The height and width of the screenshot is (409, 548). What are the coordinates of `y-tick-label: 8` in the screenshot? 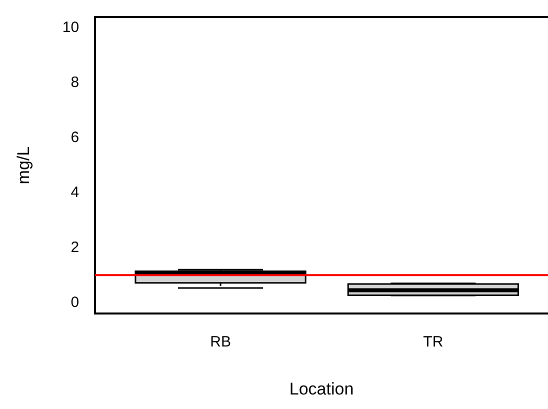 It's located at (75, 83).